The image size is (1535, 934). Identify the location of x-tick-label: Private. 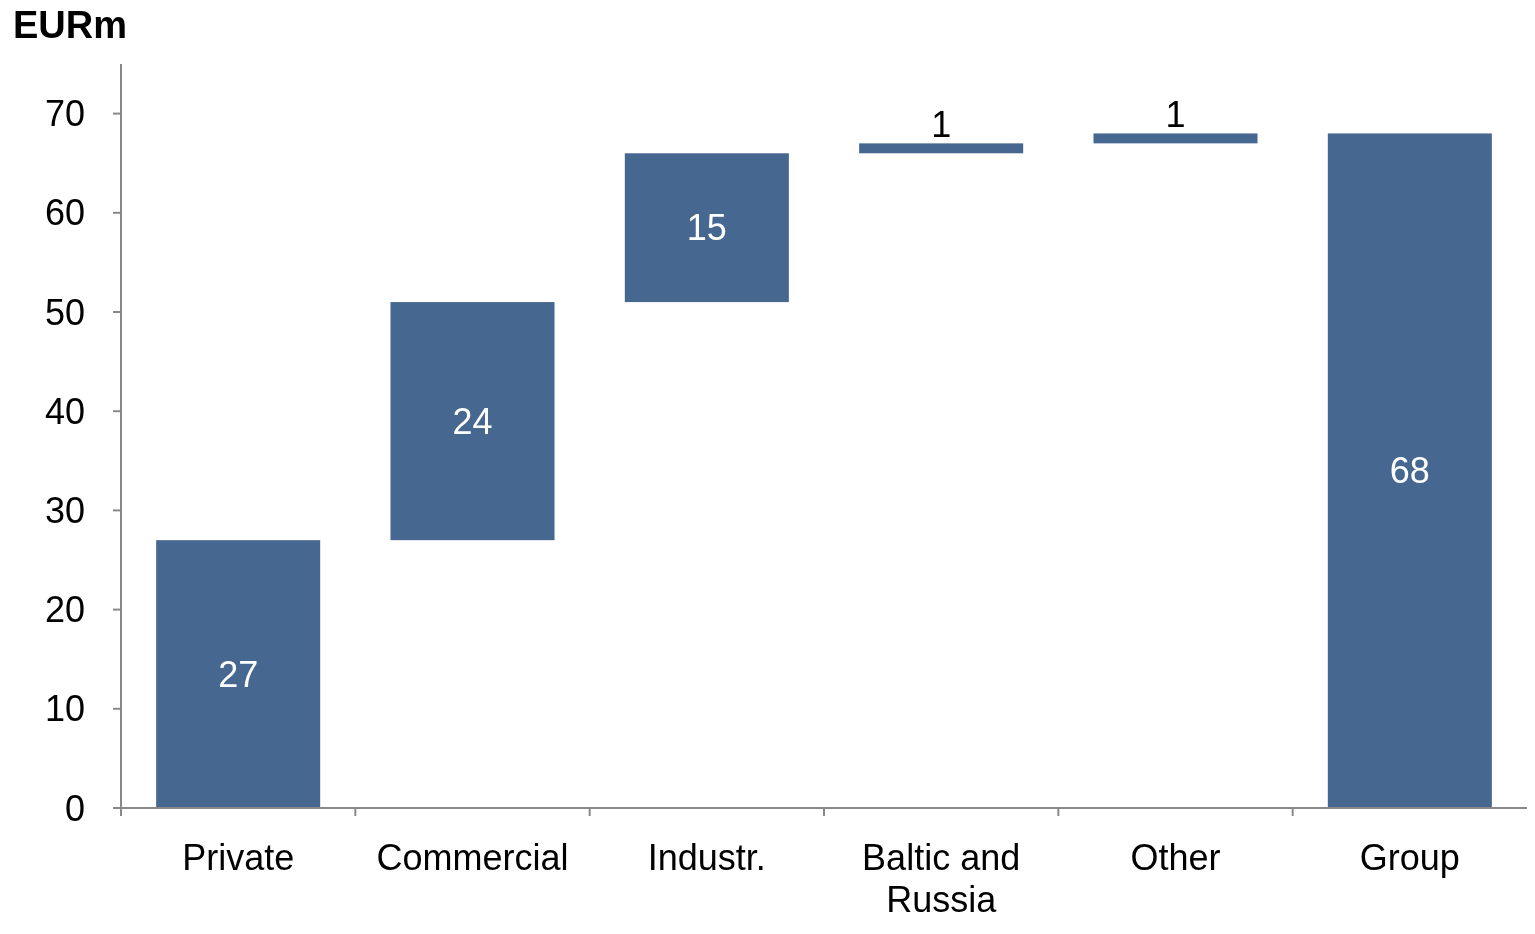
(238, 857).